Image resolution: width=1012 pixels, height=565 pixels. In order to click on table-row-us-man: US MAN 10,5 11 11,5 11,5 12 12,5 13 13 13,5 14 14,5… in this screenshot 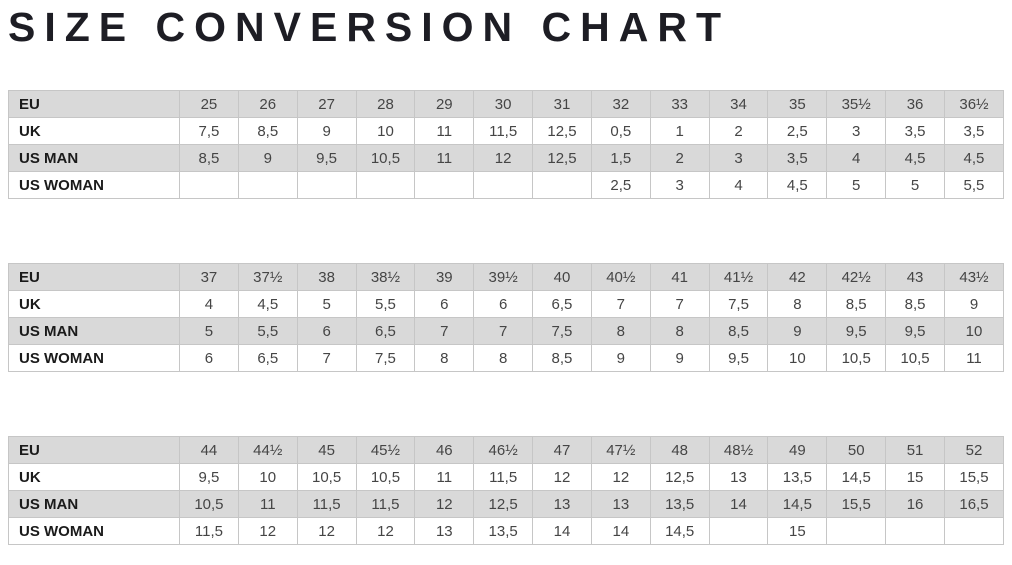, I will do `click(506, 504)`.